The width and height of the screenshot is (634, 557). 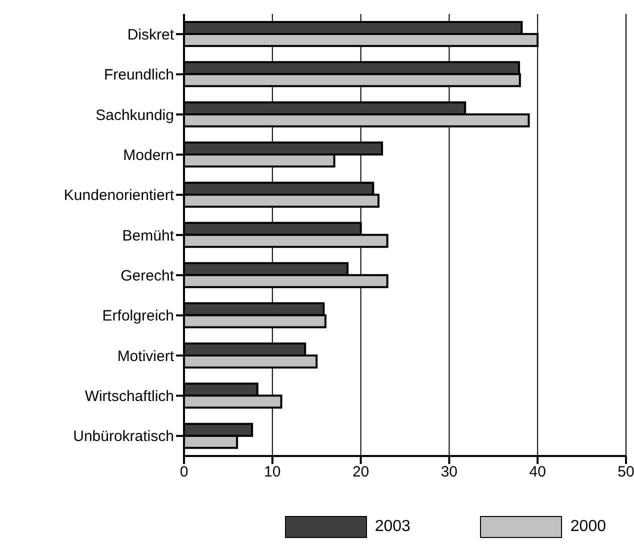 I want to click on x-tick-label: 50, so click(x=626, y=472).